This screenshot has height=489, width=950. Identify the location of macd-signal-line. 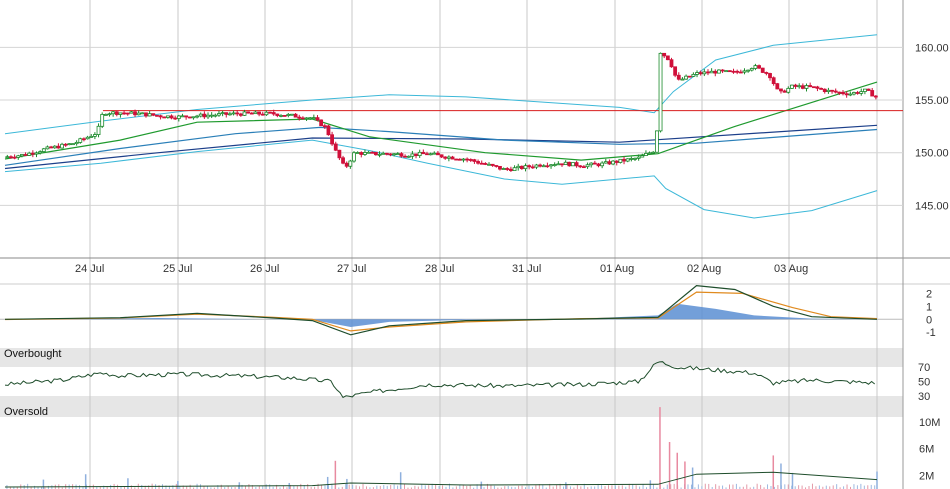
(441, 311).